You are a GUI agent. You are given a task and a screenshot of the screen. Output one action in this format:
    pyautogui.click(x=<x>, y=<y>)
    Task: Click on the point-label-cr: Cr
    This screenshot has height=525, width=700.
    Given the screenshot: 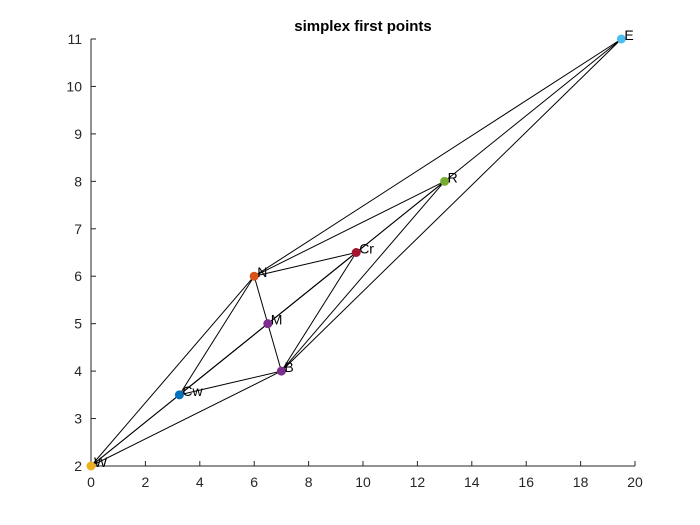 What is the action you would take?
    pyautogui.click(x=366, y=249)
    